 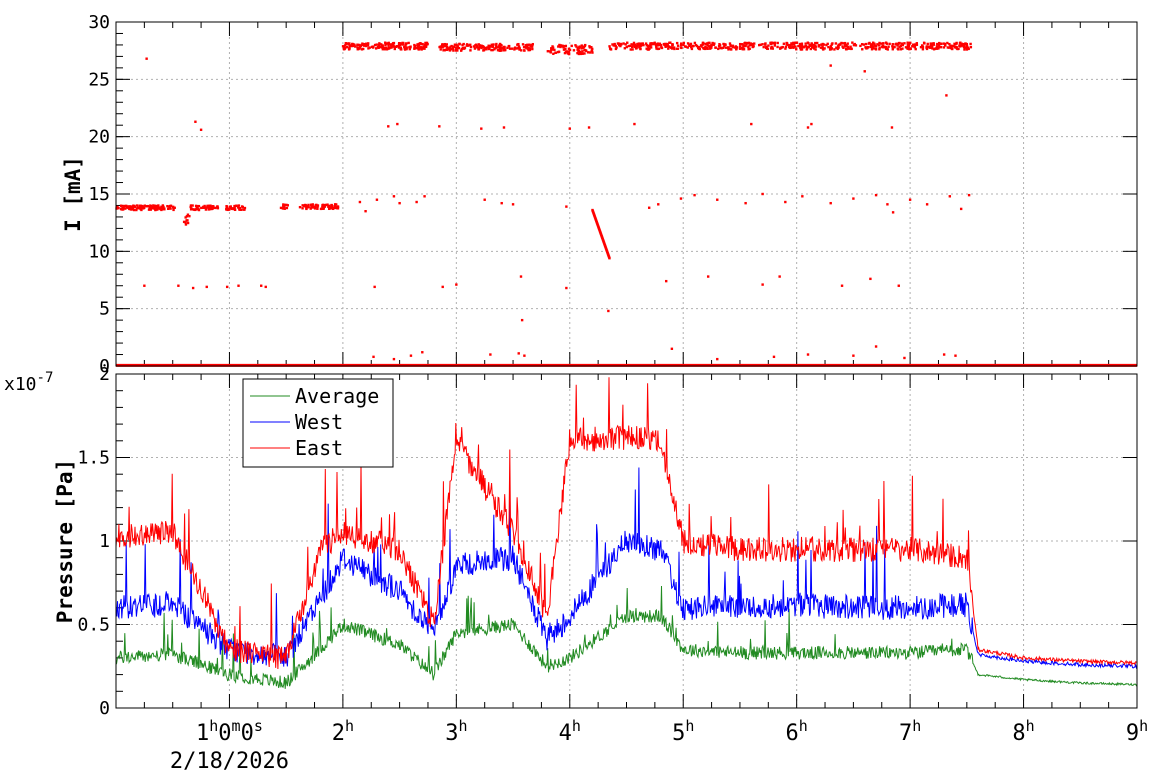 What do you see at coordinates (99, 79) in the screenshot?
I see `top-ytick-label: 25` at bounding box center [99, 79].